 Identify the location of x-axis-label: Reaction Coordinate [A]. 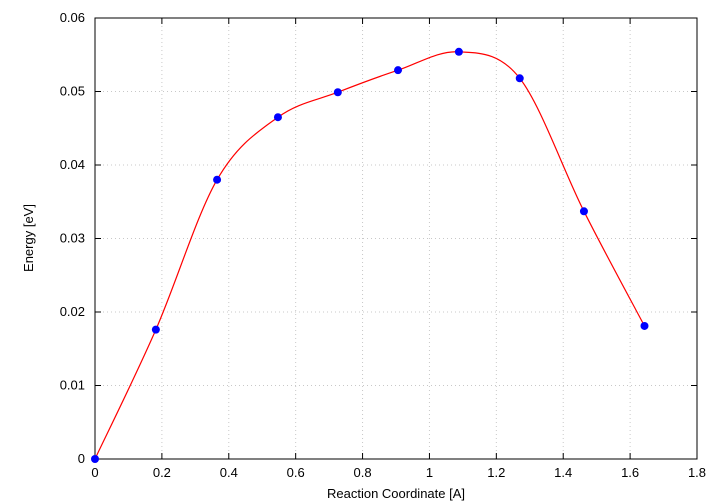
(396, 493).